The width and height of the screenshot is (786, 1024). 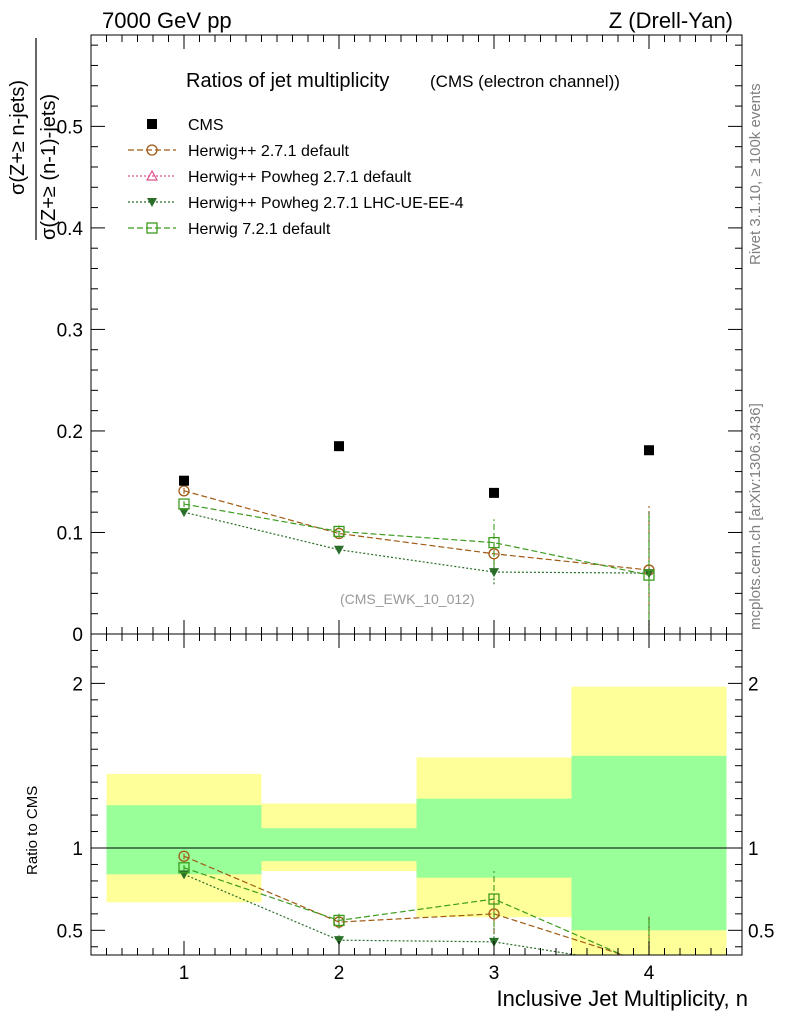 What do you see at coordinates (407, 599) in the screenshot?
I see `main-watermark: (CMS_EWK_10_012)` at bounding box center [407, 599].